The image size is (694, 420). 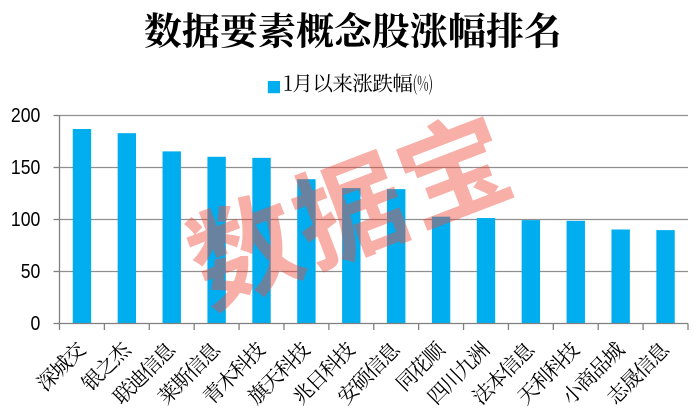 I want to click on svg-text: 150, so click(x=25, y=168).